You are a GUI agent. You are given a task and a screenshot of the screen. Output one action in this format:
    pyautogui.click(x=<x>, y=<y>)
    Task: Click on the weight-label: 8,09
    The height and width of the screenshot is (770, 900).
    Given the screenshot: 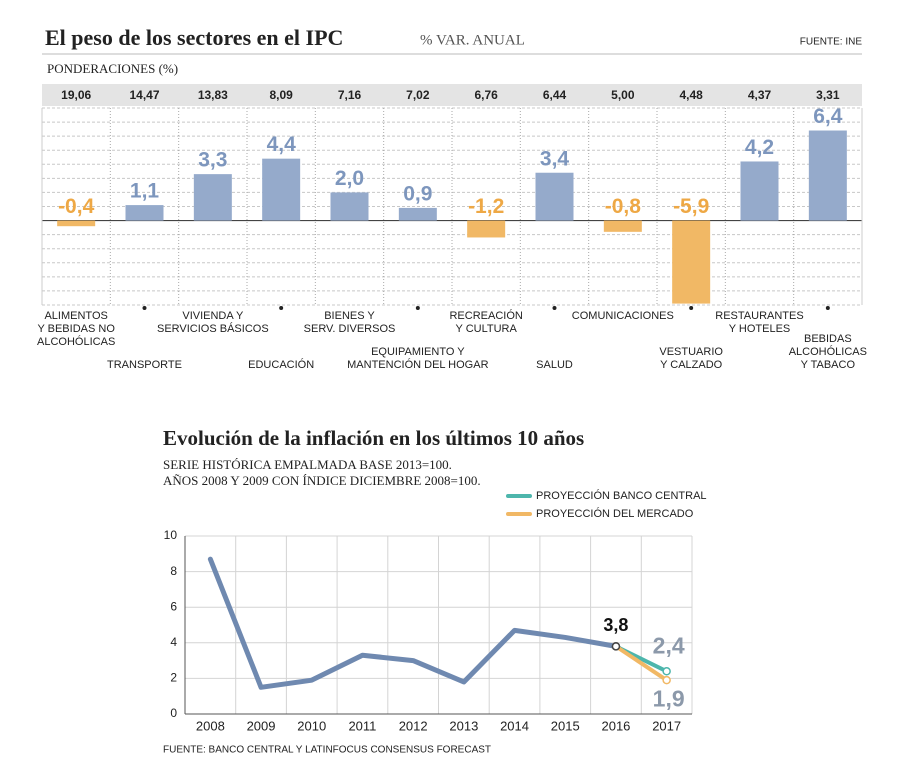 What is the action you would take?
    pyautogui.click(x=281, y=95)
    